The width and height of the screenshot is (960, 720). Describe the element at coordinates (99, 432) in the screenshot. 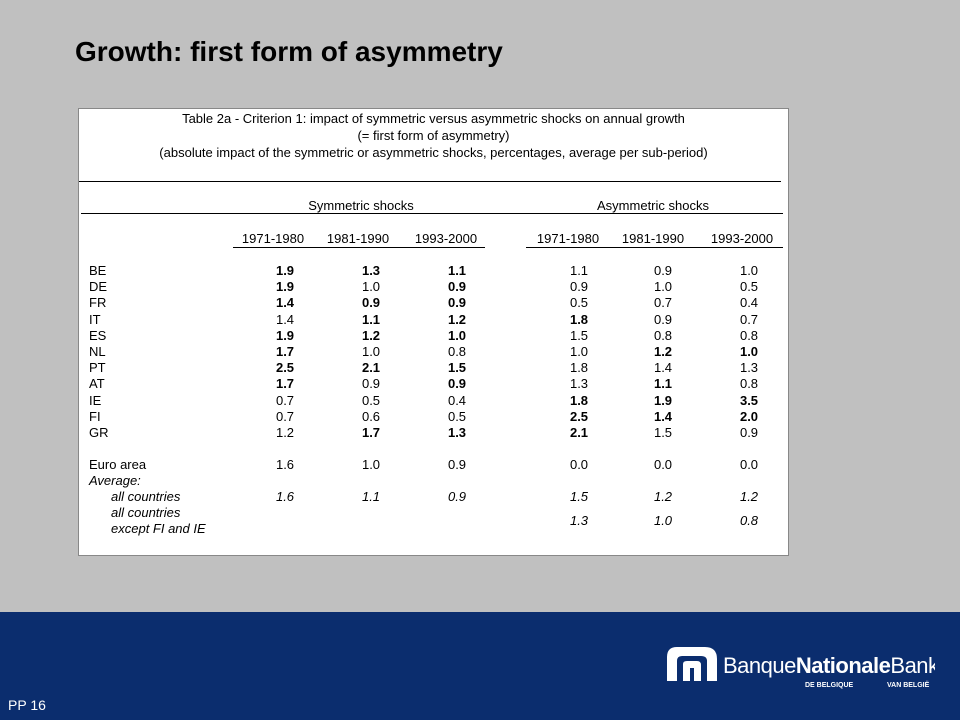

I see `row-label: GR` at that location.